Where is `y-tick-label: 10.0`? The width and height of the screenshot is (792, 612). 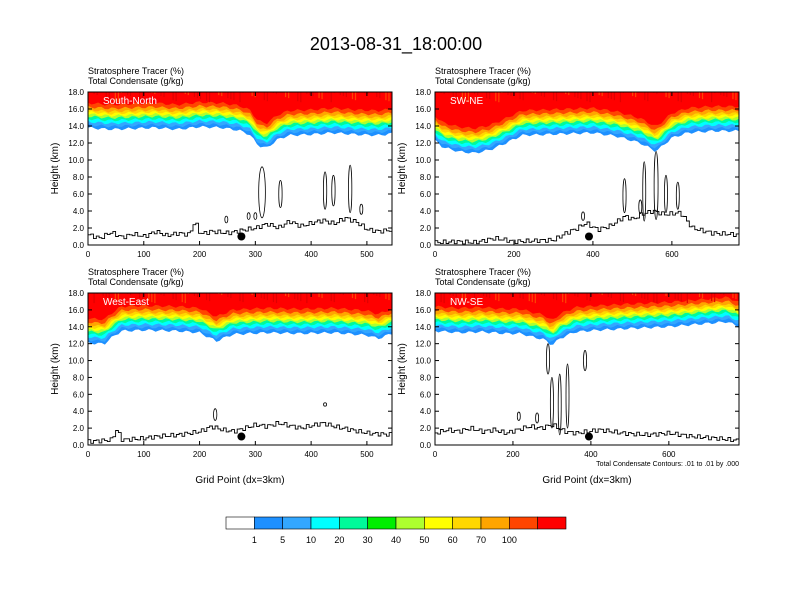
y-tick-label: 10.0 is located at coordinates (423, 160).